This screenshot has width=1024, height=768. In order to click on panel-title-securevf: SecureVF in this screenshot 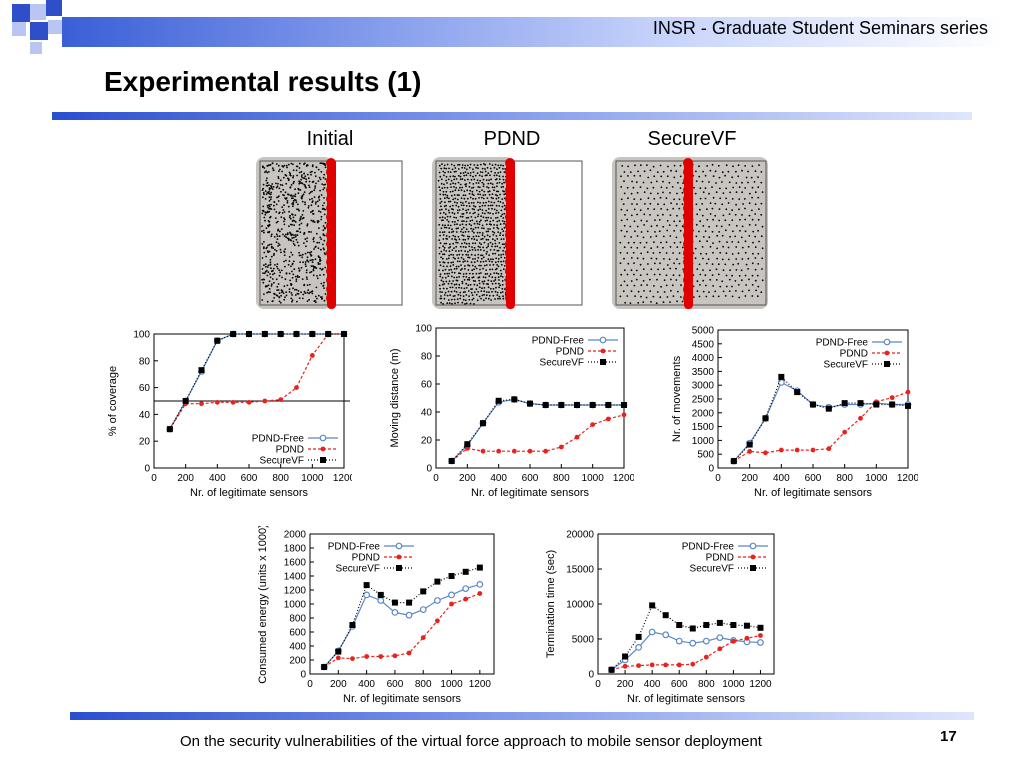, I will do `click(692, 139)`.